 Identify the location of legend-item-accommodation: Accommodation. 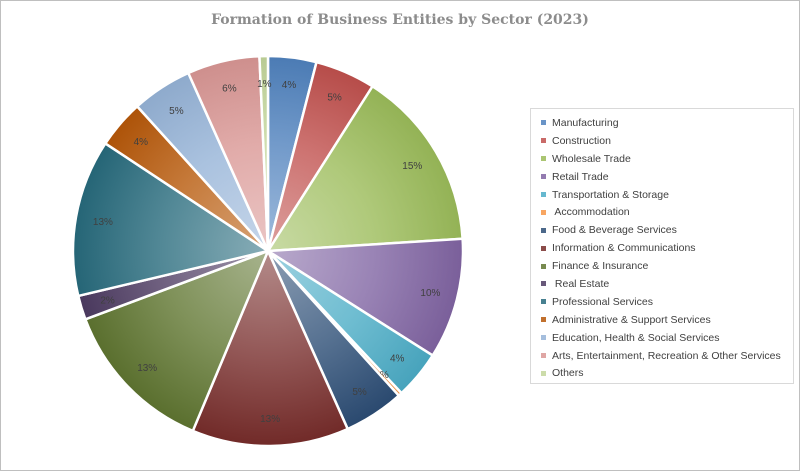
(667, 212).